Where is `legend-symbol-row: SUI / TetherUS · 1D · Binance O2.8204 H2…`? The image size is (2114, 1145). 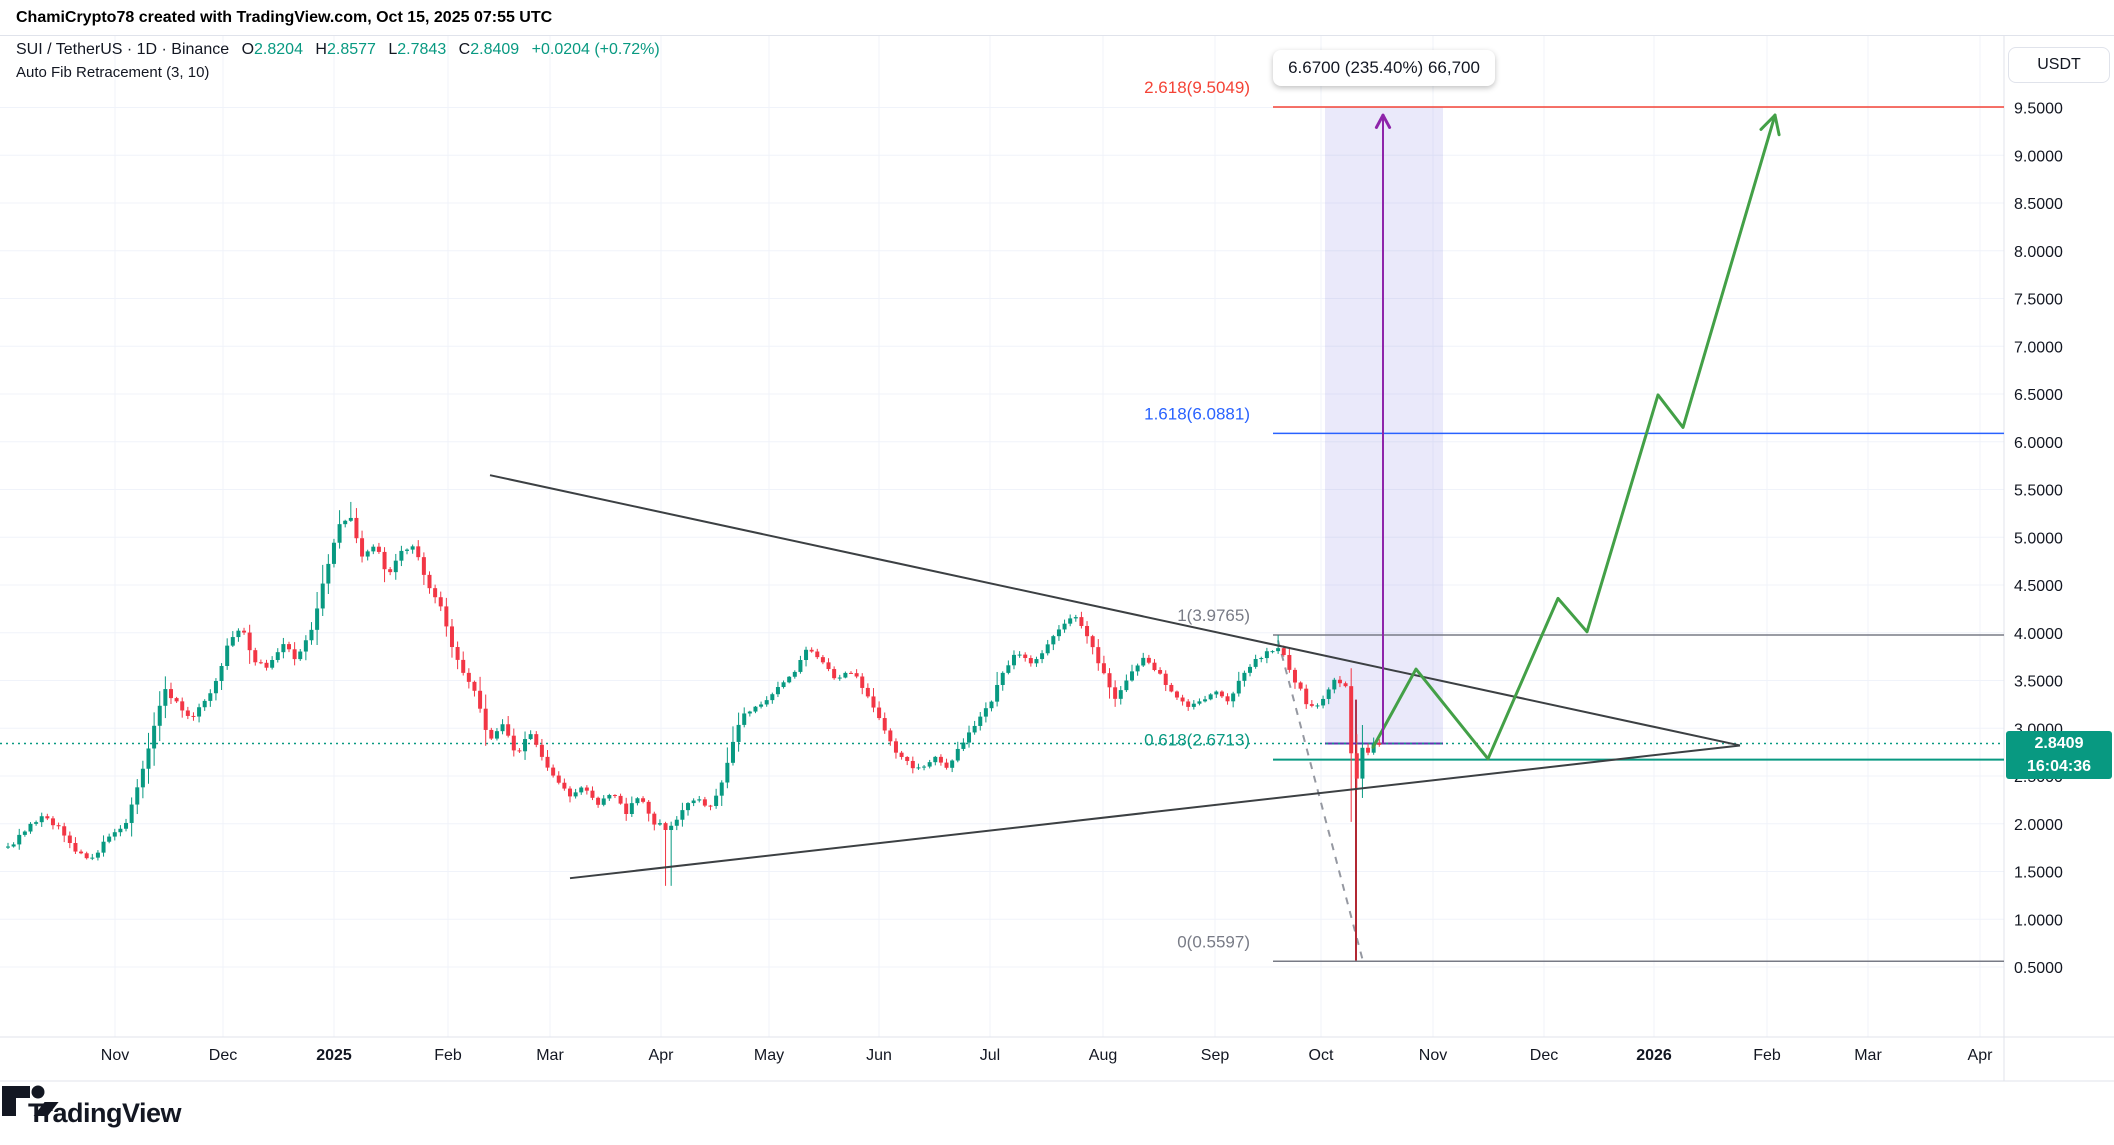 legend-symbol-row: SUI / TetherUS · 1D · Binance O2.8204 H2… is located at coordinates (338, 50).